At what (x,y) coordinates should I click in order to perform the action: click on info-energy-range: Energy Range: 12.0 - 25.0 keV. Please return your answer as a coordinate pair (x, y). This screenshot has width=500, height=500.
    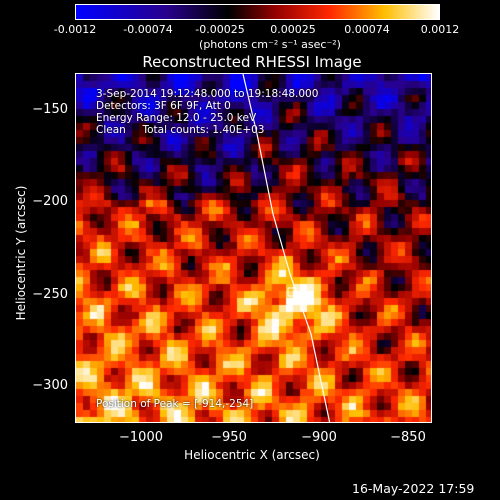
    Looking at the image, I should click on (176, 118).